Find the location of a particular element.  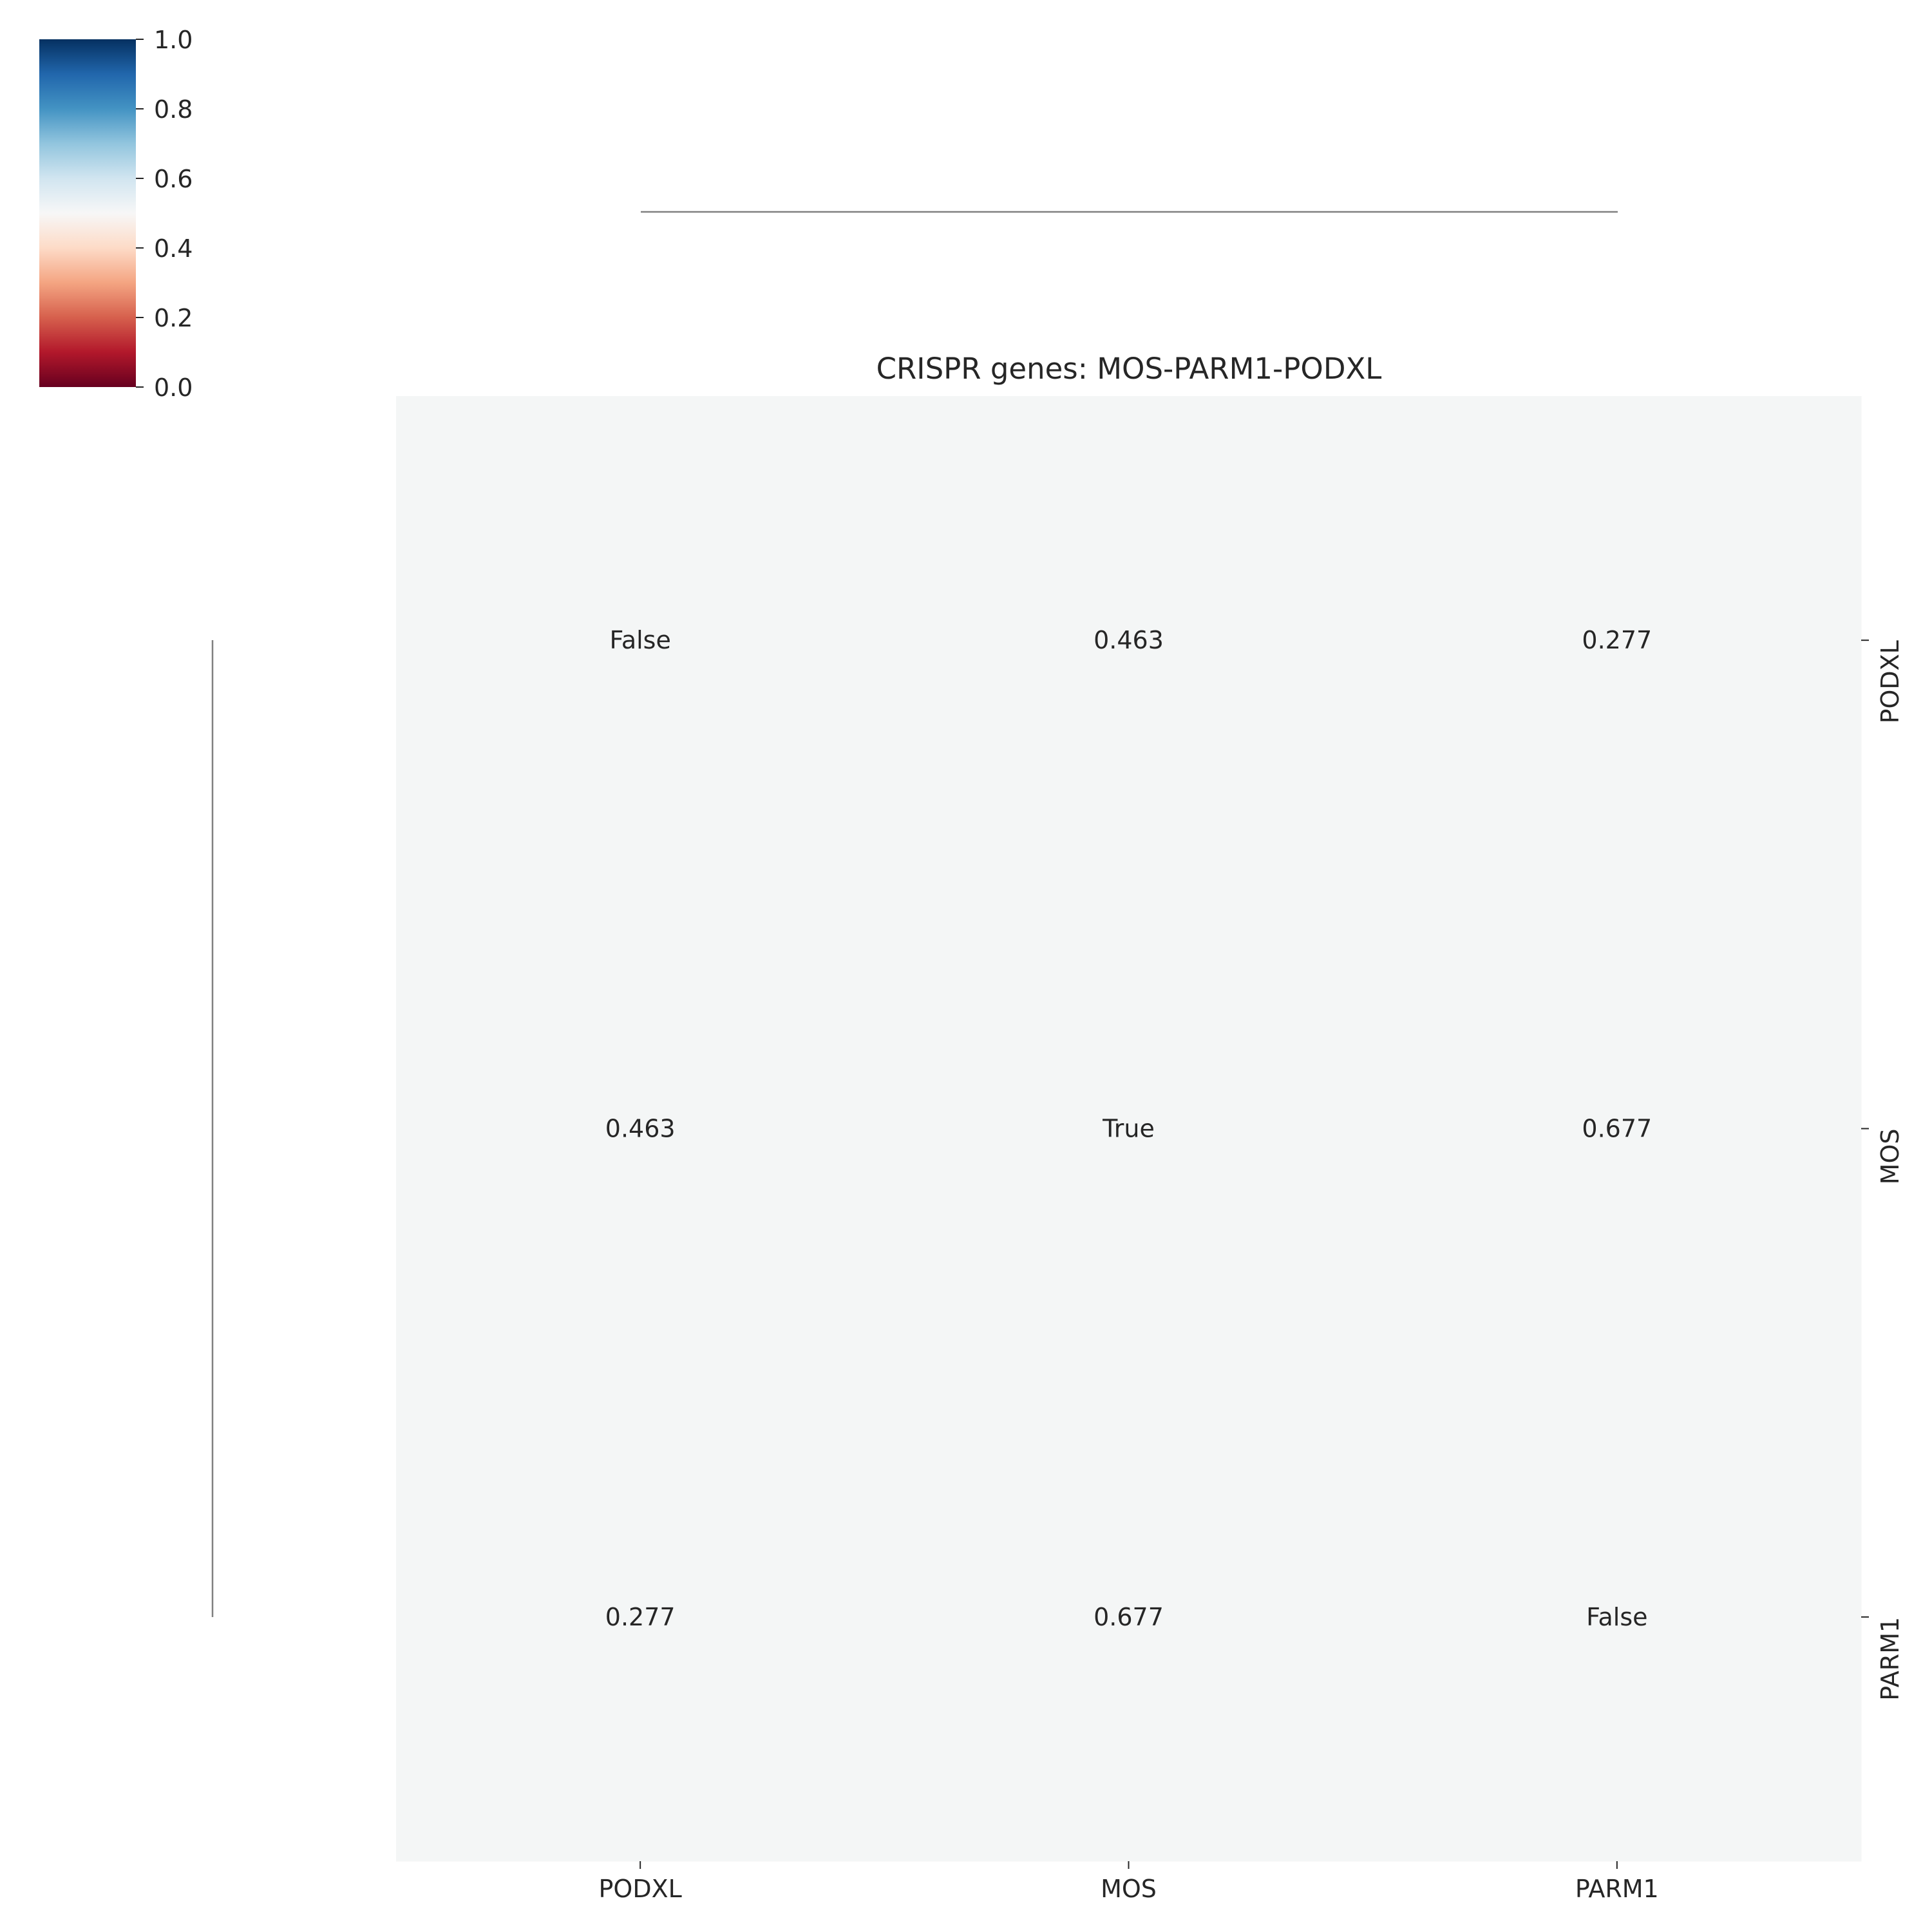

column-tick-label: PARM1 is located at coordinates (1617, 1889).